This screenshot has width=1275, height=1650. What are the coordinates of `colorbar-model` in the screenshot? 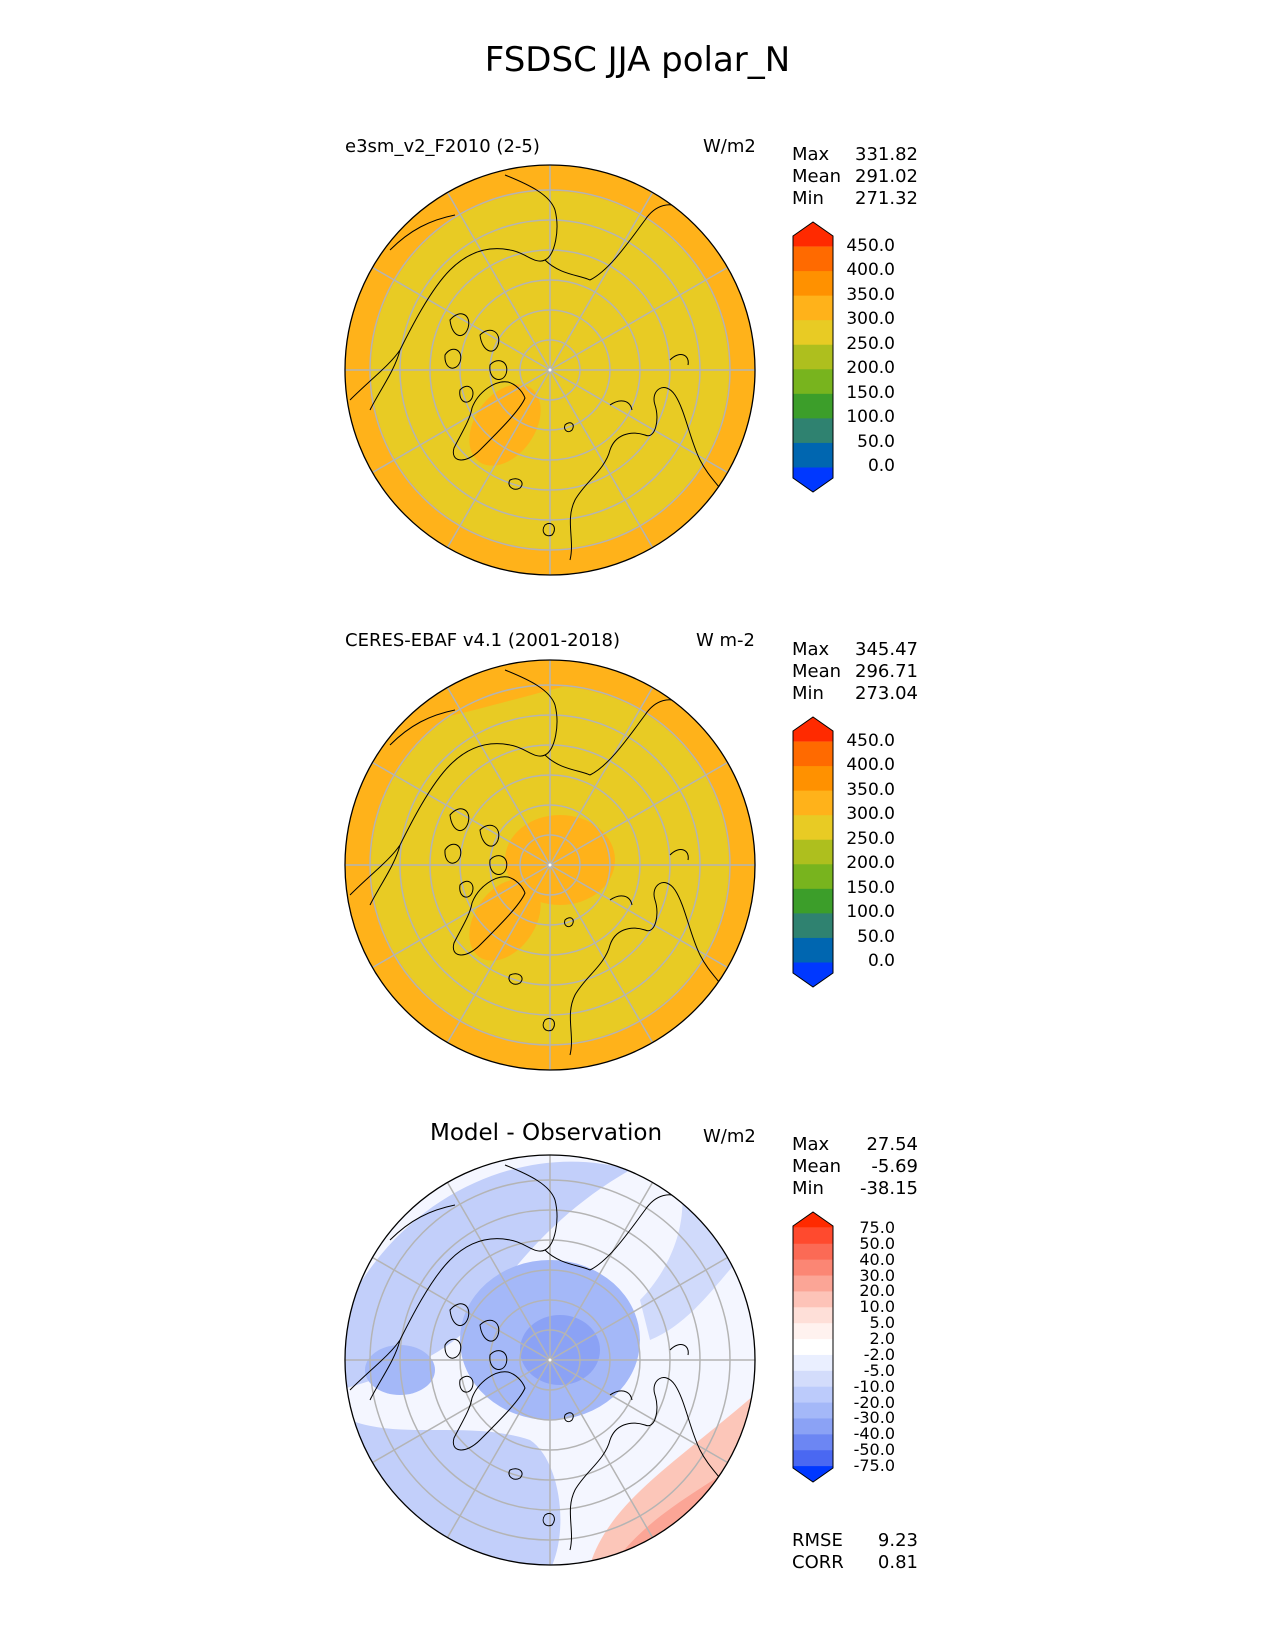 It's located at (813, 357).